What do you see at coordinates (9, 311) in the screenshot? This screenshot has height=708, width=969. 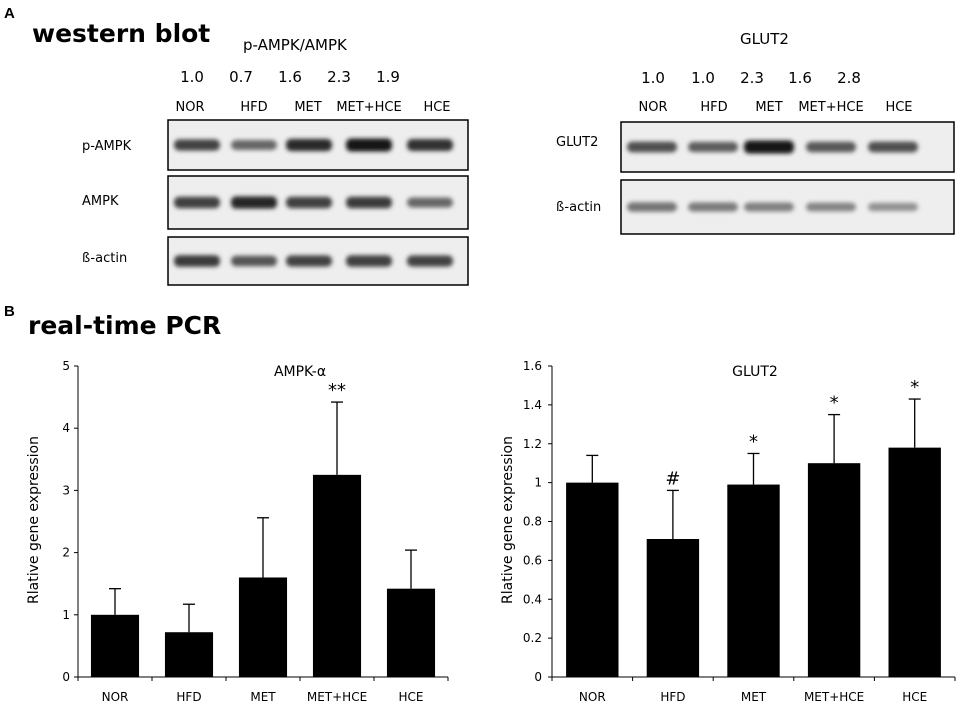 I see `panel-b-letter: B` at bounding box center [9, 311].